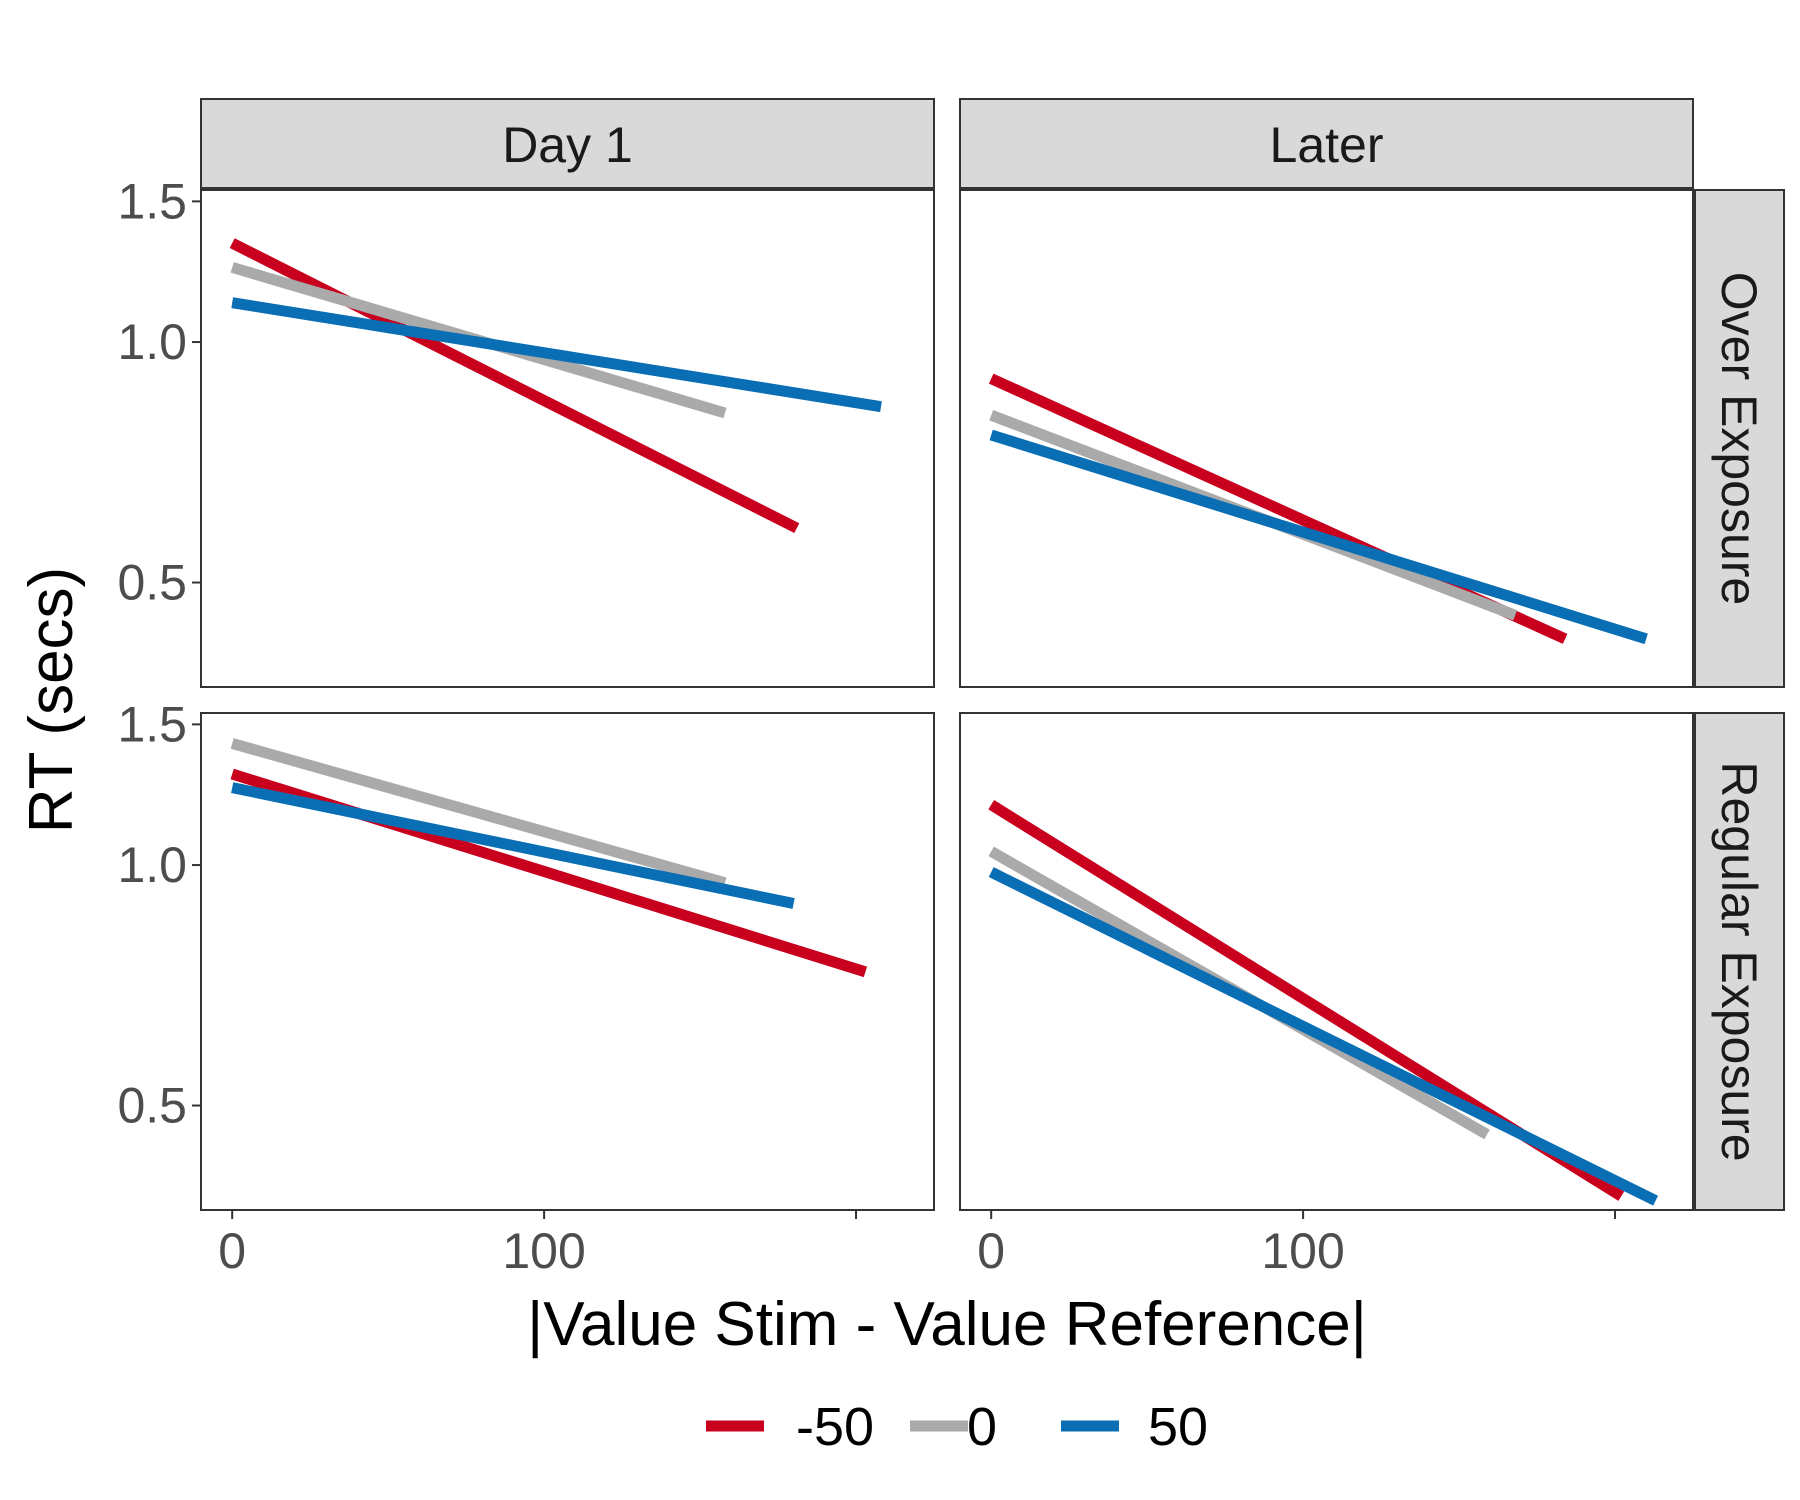 This screenshot has width=1800, height=1500. I want to click on column-strip-day-1-background, so click(567, 143).